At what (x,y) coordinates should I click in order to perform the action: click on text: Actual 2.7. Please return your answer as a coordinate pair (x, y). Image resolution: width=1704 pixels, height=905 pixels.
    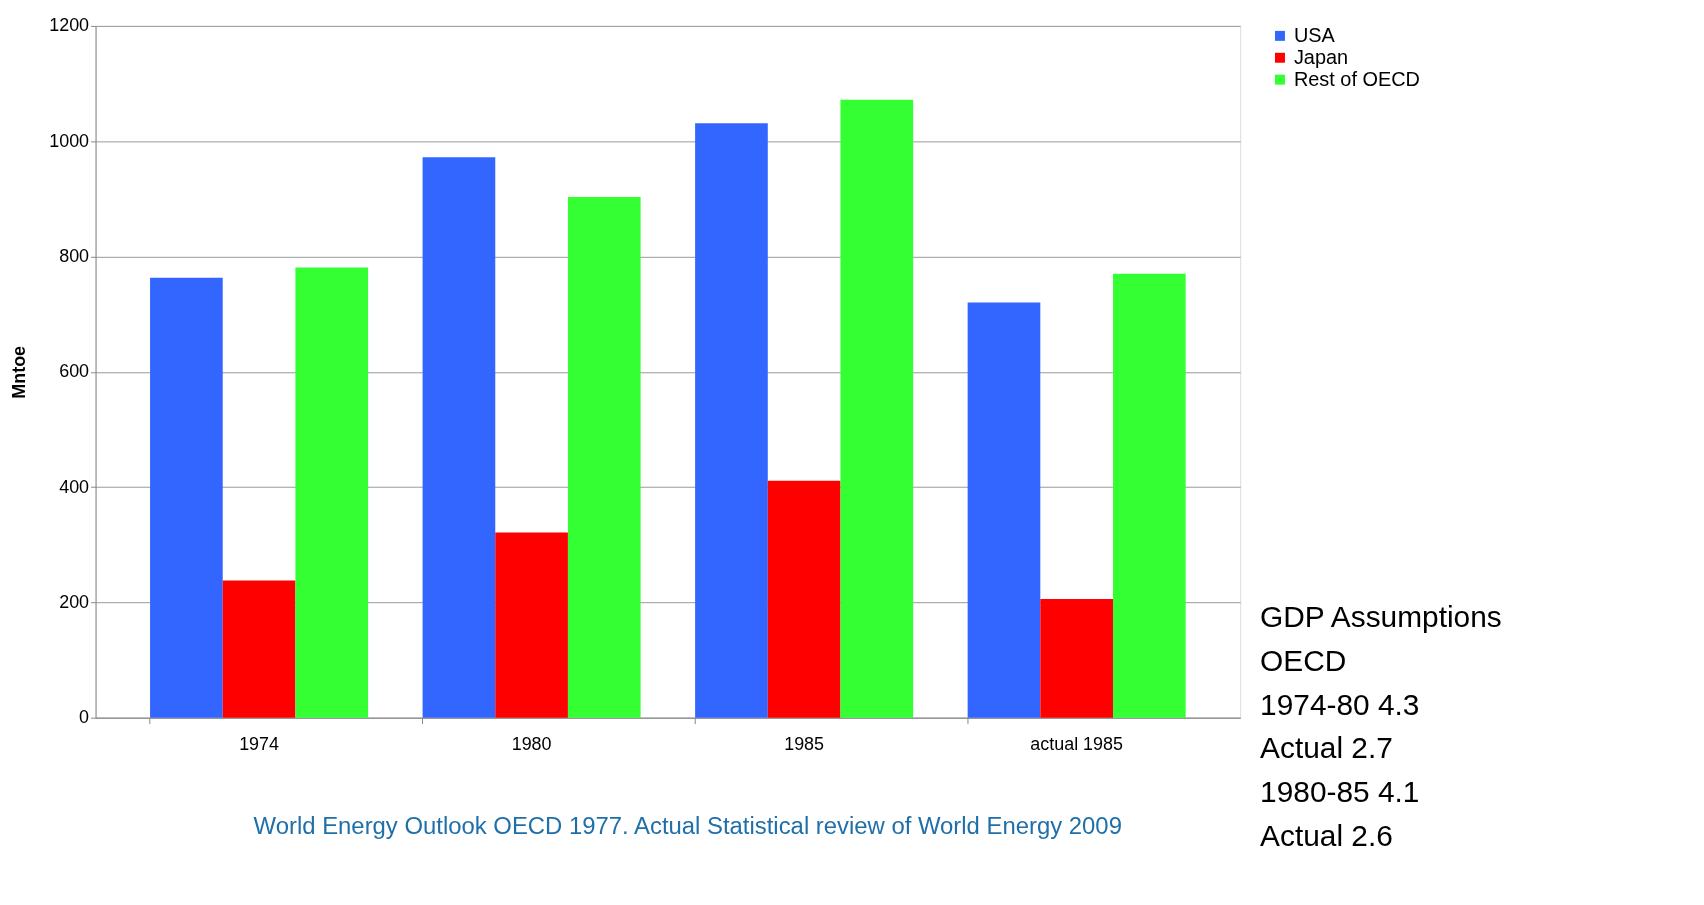
    Looking at the image, I should click on (1326, 748).